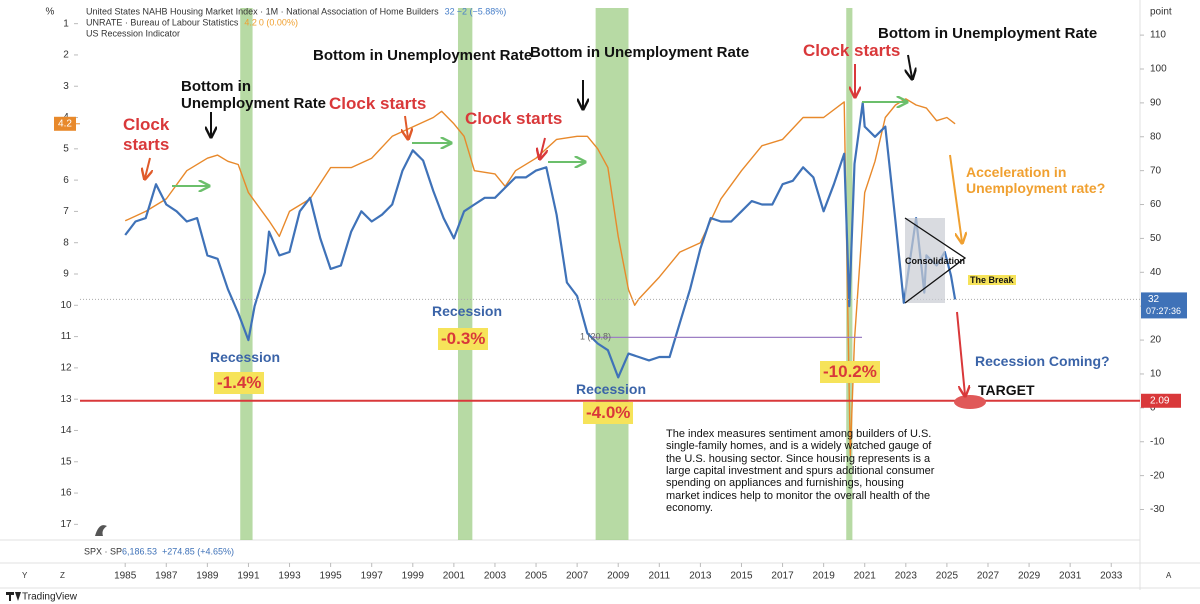 The width and height of the screenshot is (1200, 604). What do you see at coordinates (50, 12) in the screenshot?
I see `left-unit: %` at bounding box center [50, 12].